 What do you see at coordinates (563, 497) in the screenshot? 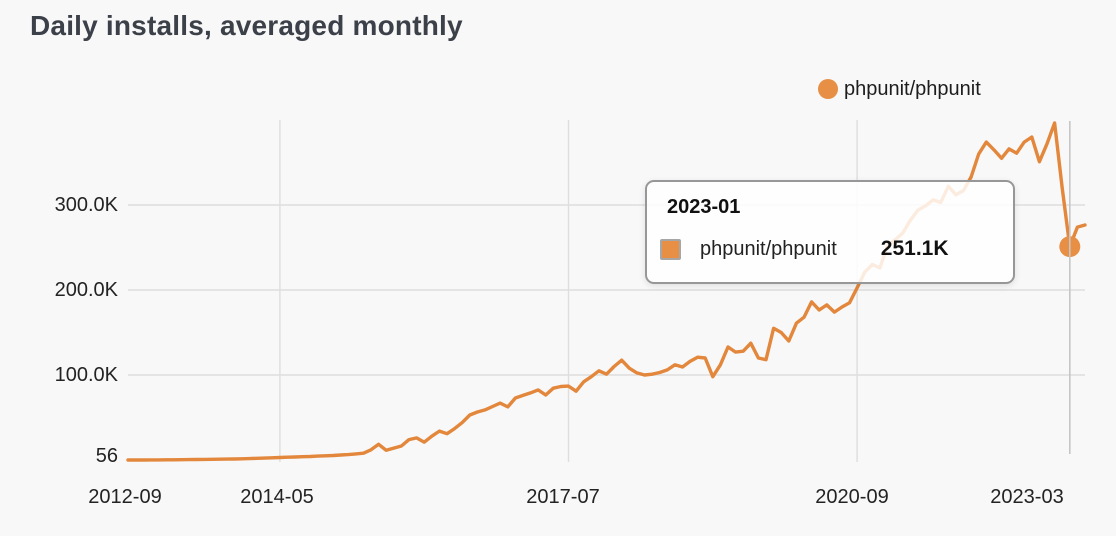
I see `x-tick-label: 2017-07` at bounding box center [563, 497].